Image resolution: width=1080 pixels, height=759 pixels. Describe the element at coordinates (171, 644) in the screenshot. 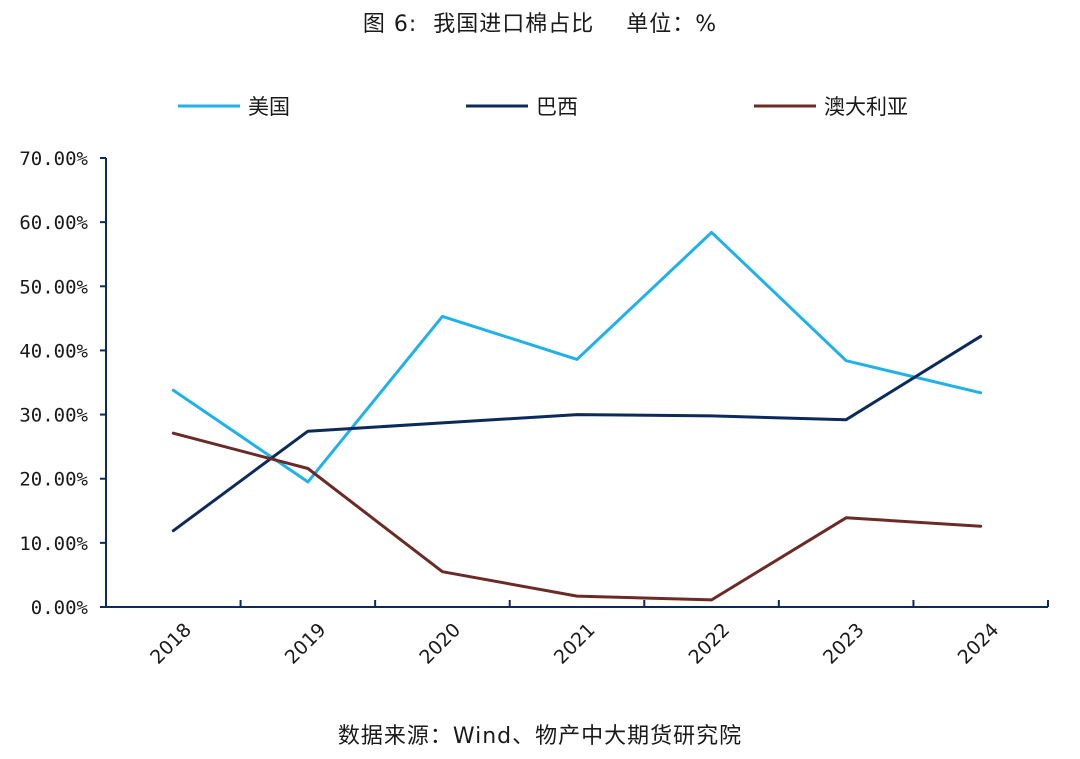

I see `x-tick-label: 2018` at that location.